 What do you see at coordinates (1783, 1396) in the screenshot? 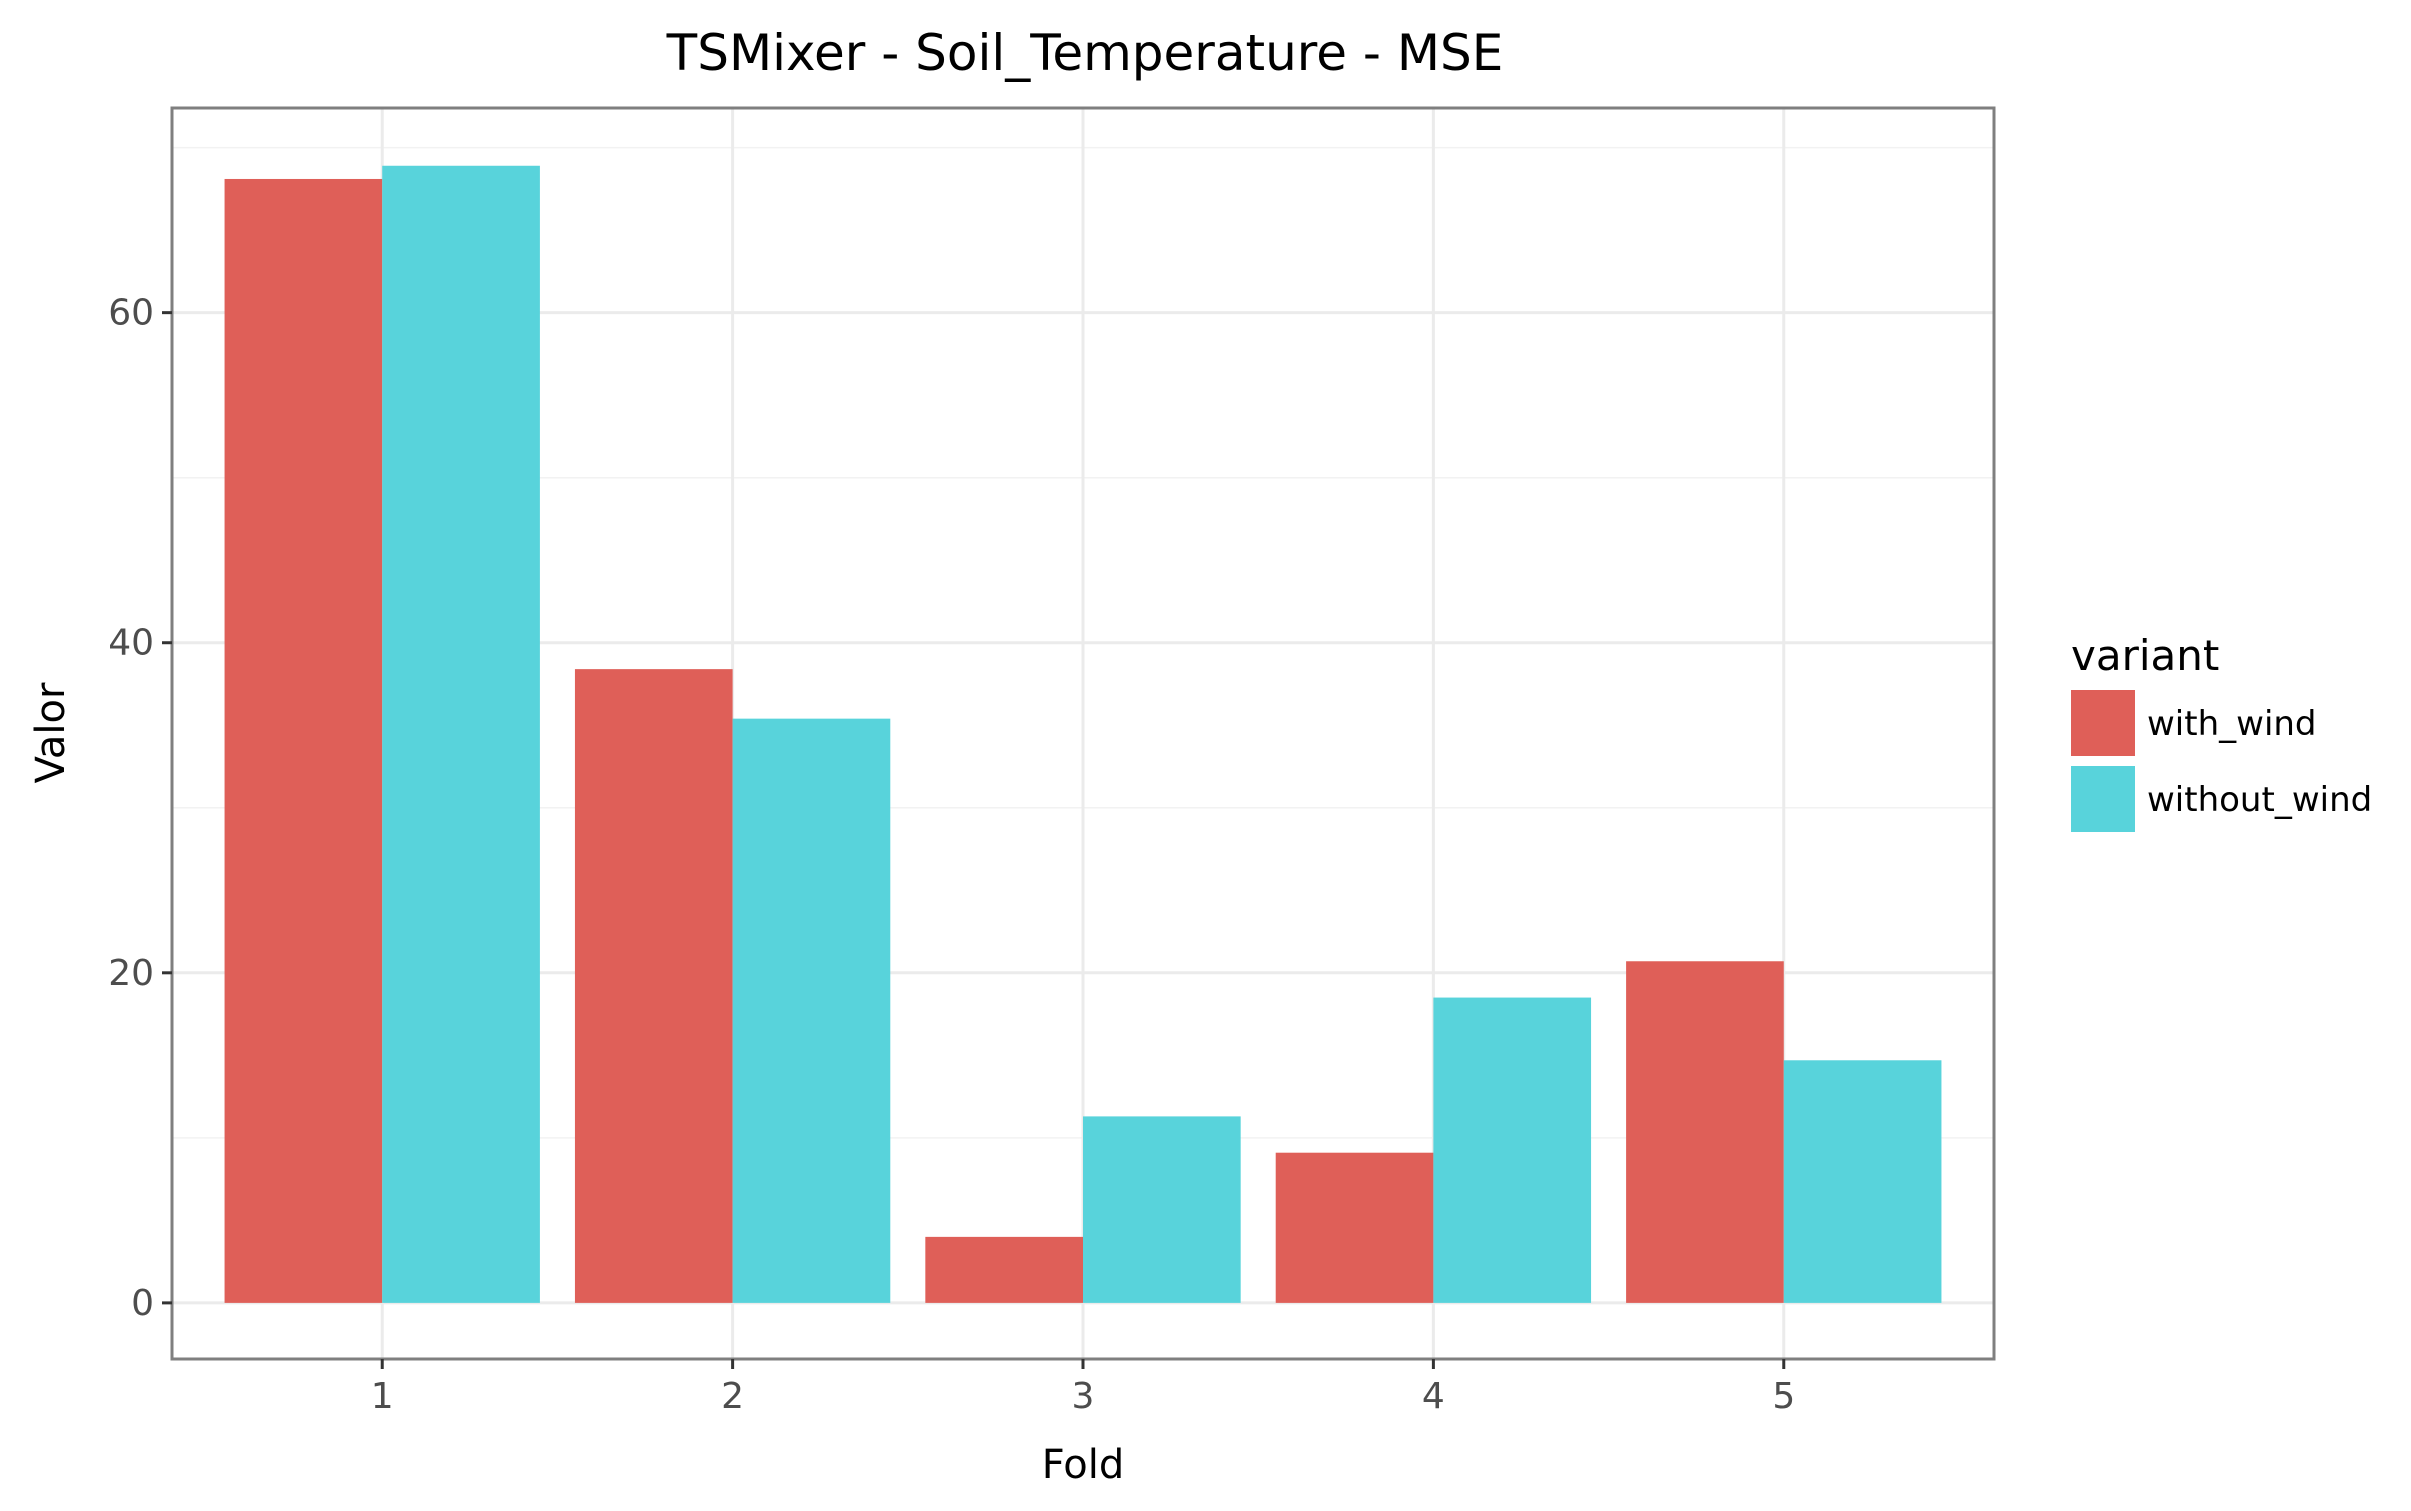
I see `x-tick-label: 5` at bounding box center [1783, 1396].